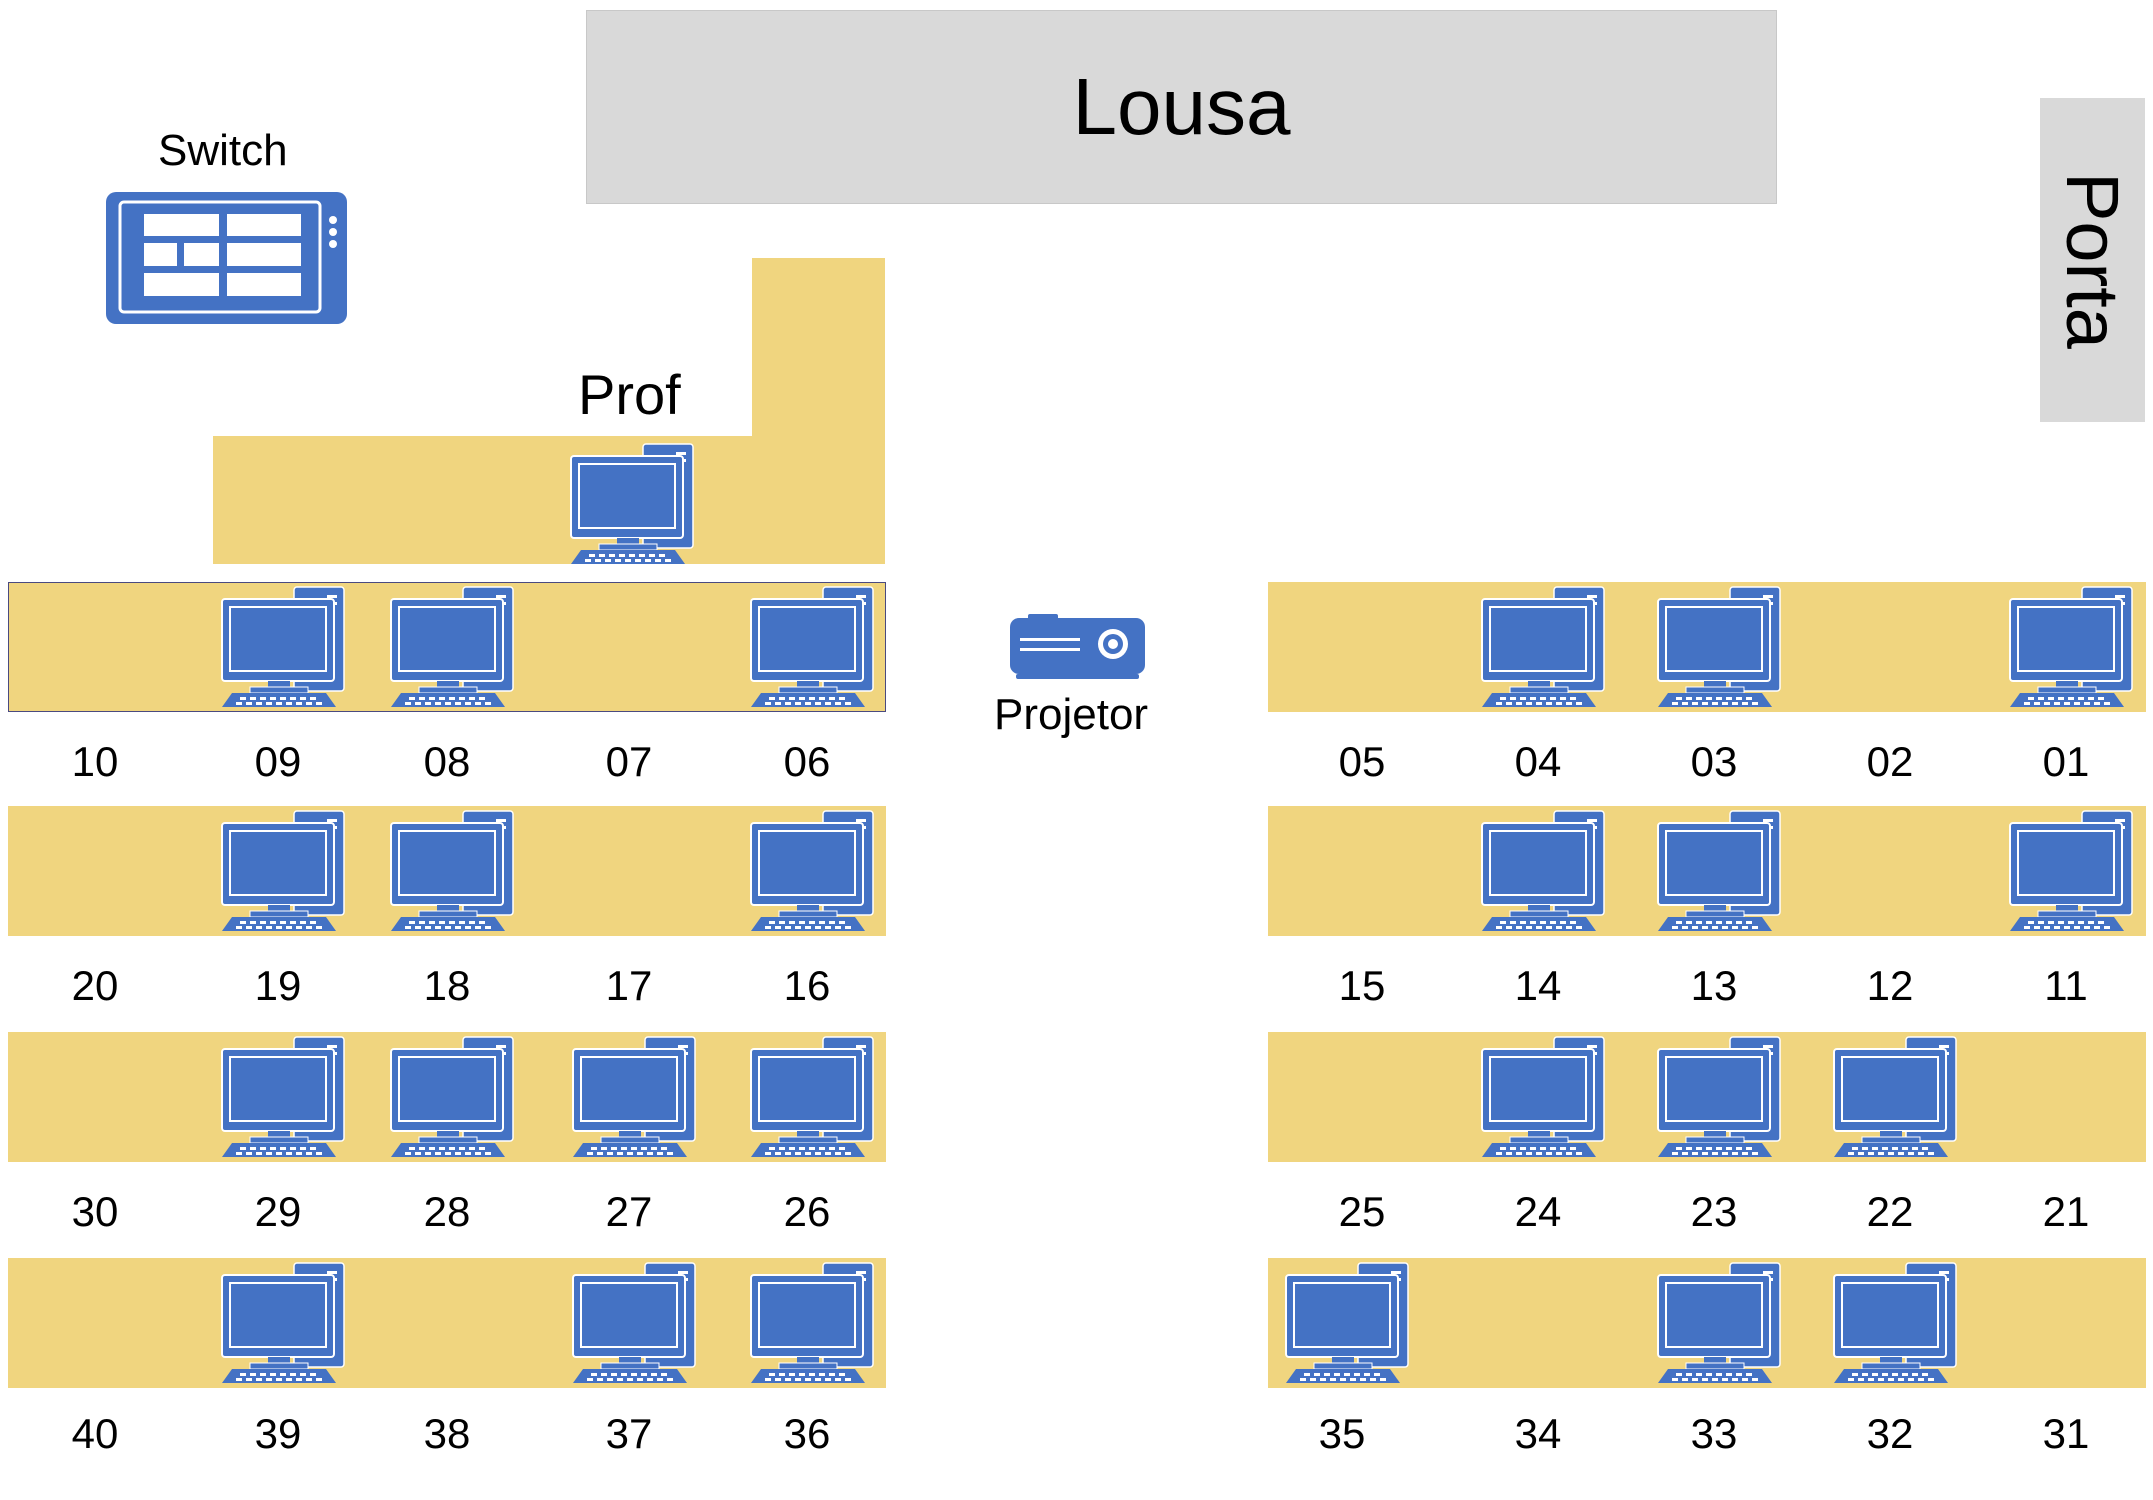 This screenshot has height=1500, width=2153. I want to click on seat-number-30: 30, so click(95, 1211).